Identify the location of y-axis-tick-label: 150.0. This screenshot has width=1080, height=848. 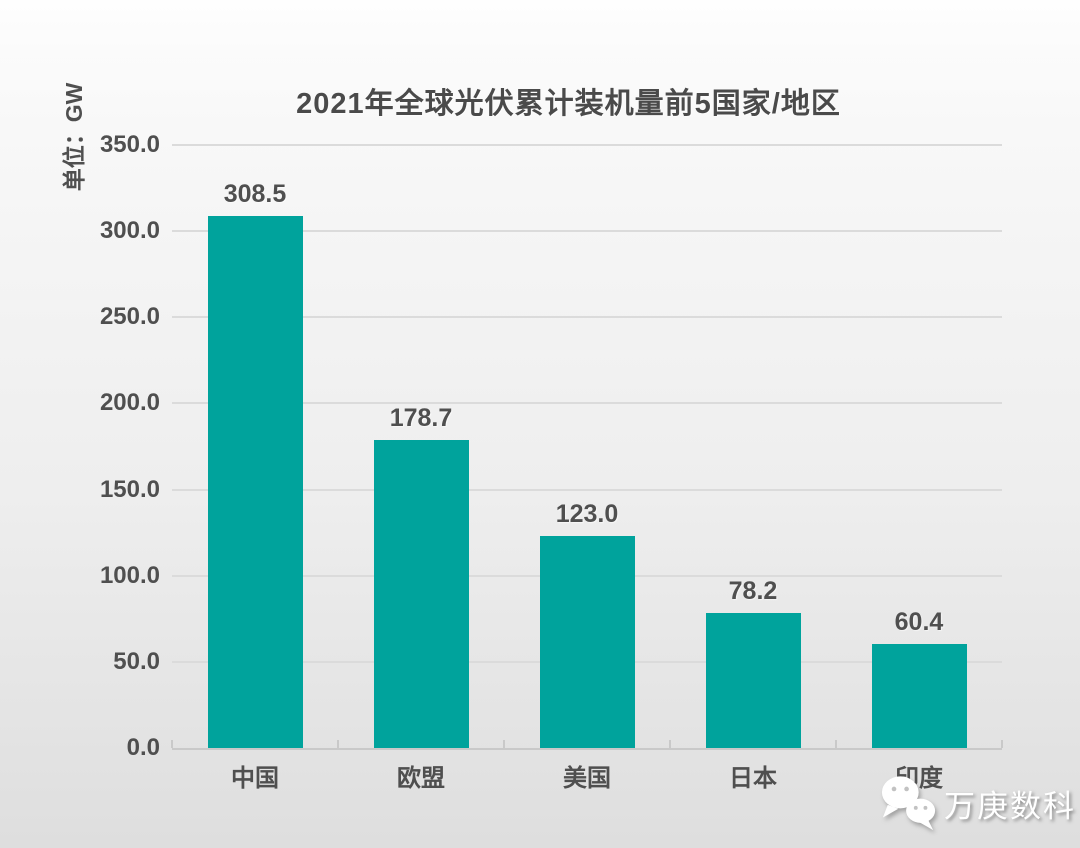
(129, 489).